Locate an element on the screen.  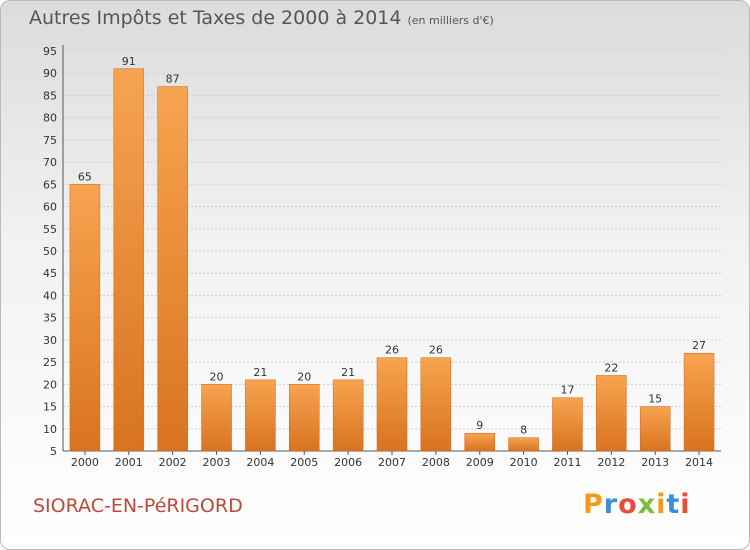
chart-title-text: Autres Impôts et Taxes de 2000 à 2014 is located at coordinates (215, 18).